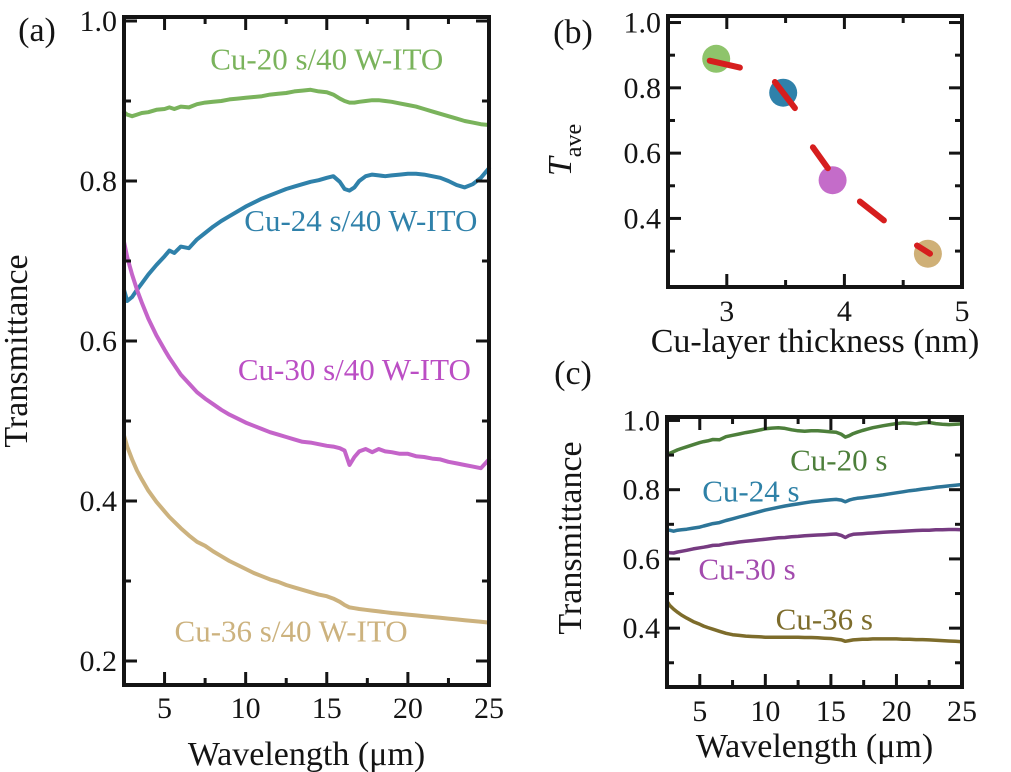  What do you see at coordinates (642, 559) in the screenshot?
I see `panel-c-ytick-label-0.6: 0.6` at bounding box center [642, 559].